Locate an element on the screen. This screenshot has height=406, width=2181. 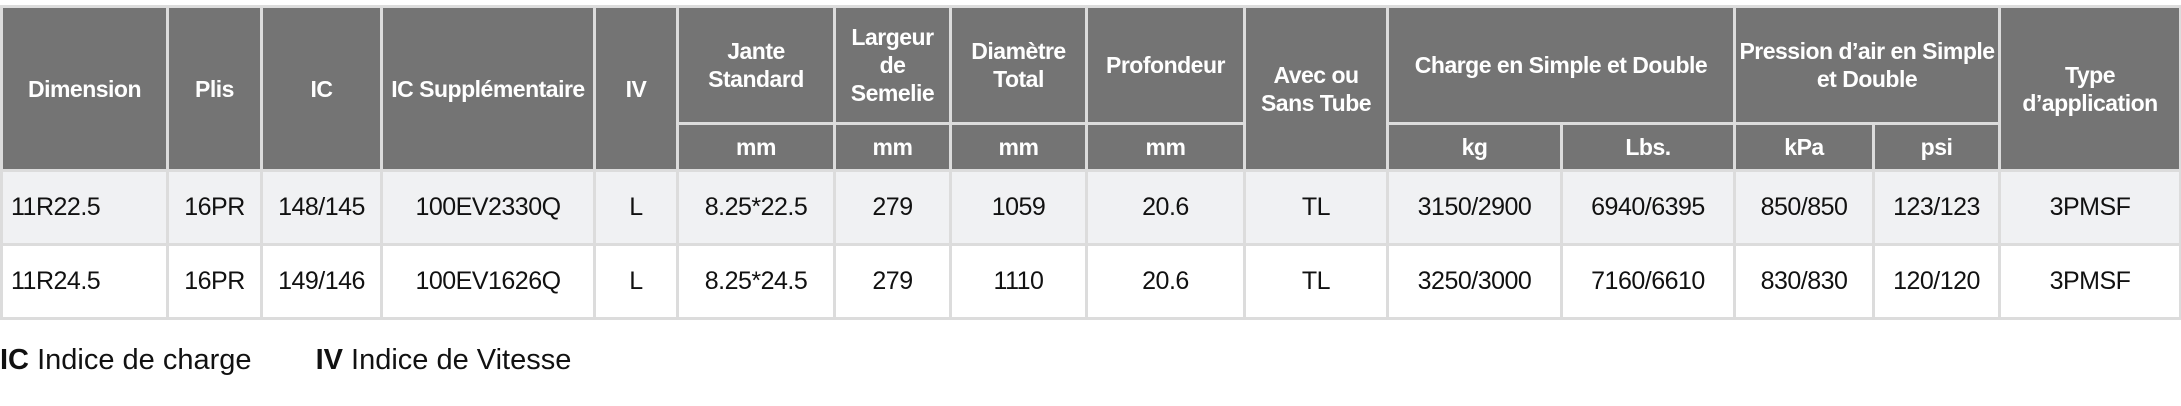
header-profondeur: Profondeur is located at coordinates (1165, 65).